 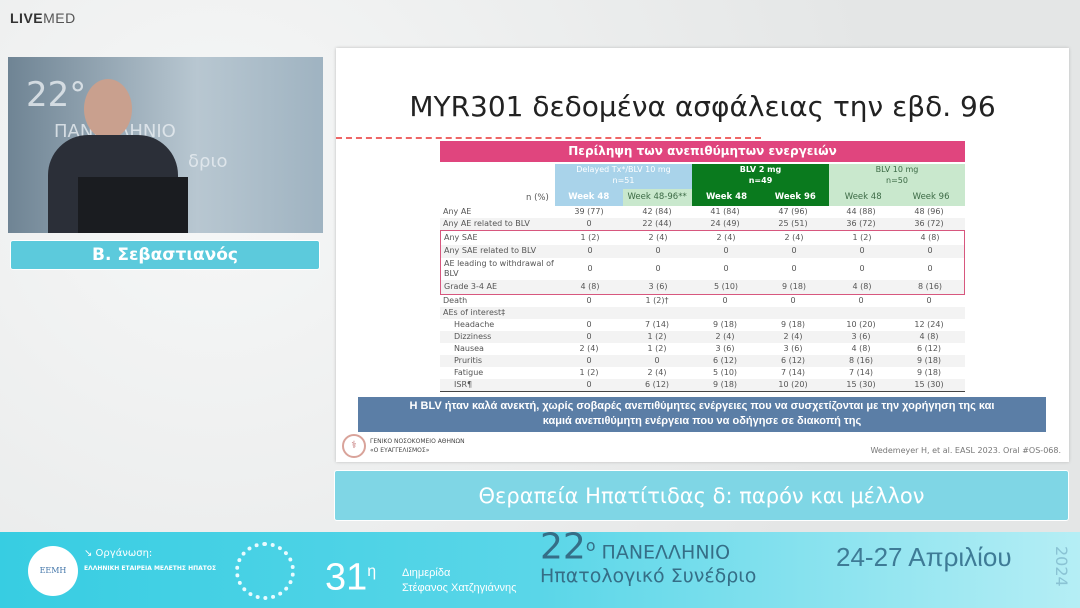 I want to click on event-name: Διημερίδα Στέφανος Χατζηγιάννης, so click(x=459, y=580).